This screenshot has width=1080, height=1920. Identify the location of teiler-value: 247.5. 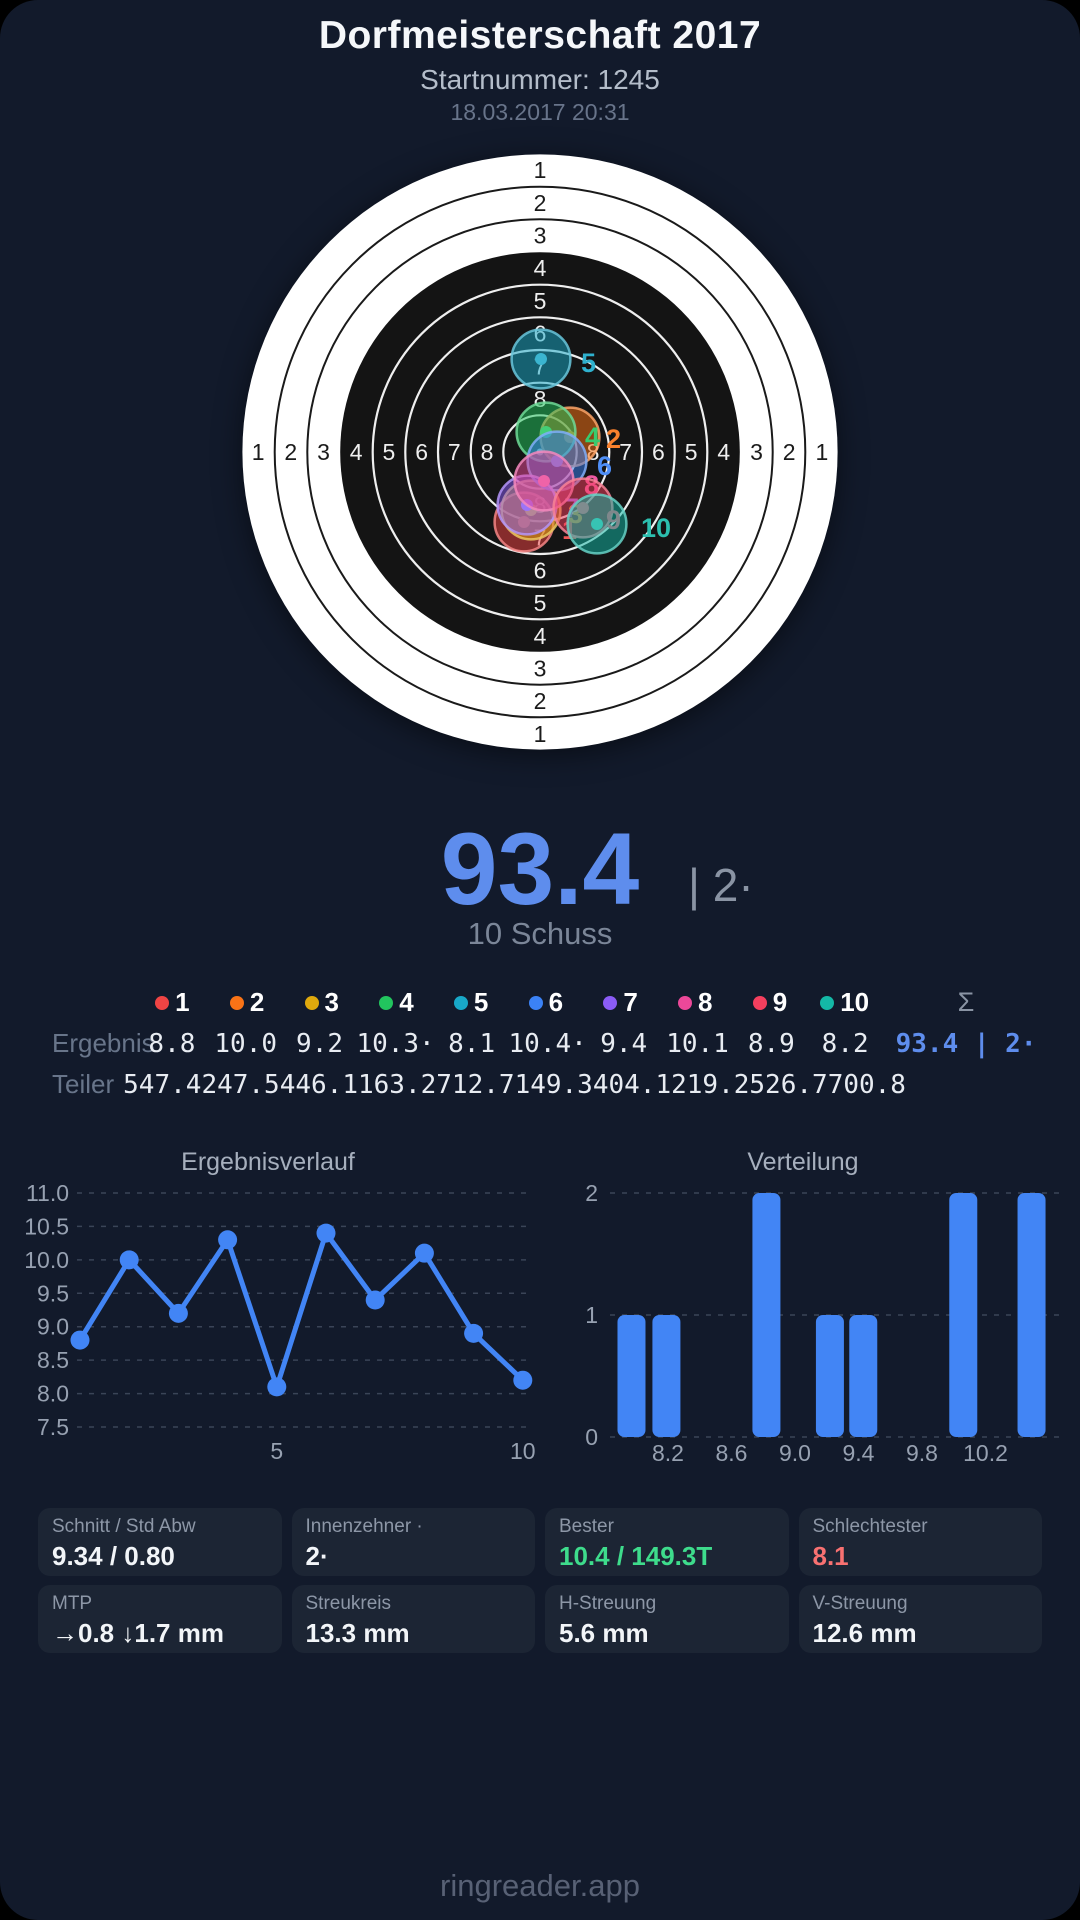
(240, 1084).